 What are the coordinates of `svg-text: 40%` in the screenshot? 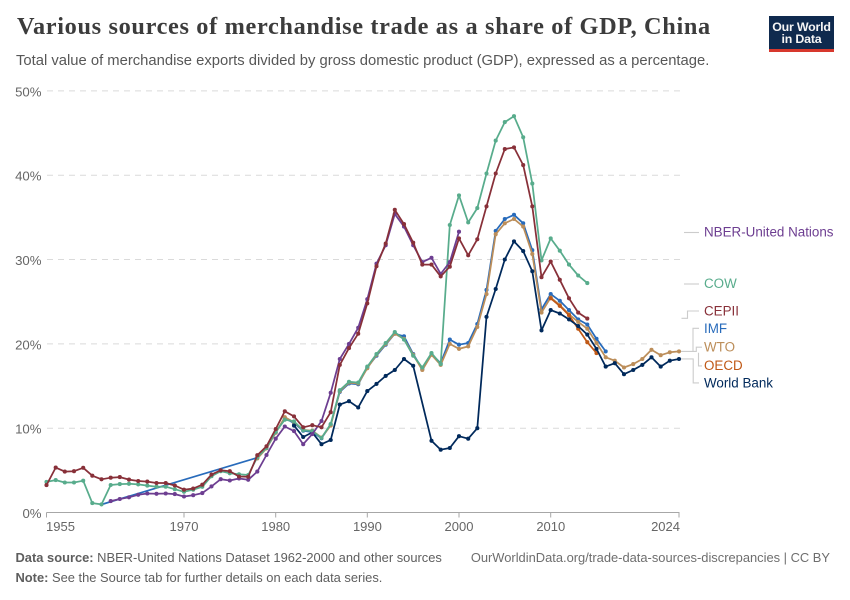 It's located at (28, 176).